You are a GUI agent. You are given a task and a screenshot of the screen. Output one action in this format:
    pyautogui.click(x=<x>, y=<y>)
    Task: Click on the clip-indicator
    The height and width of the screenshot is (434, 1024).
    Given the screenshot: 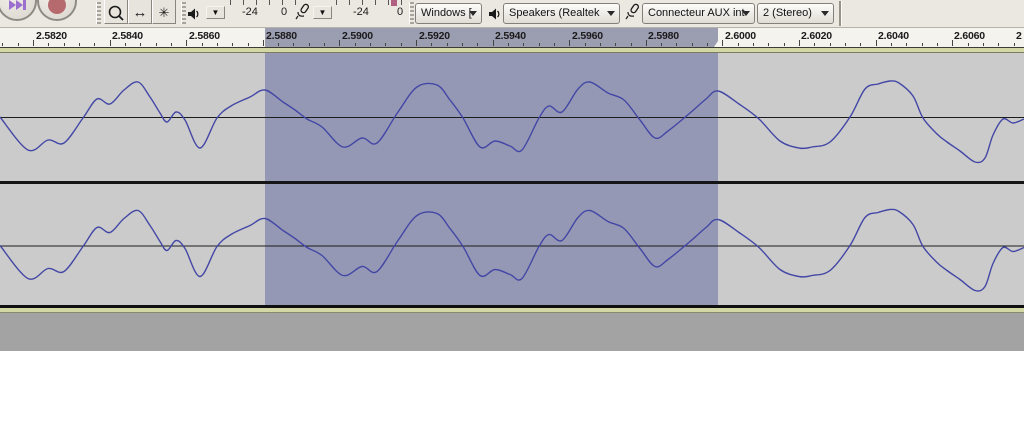 What is the action you would take?
    pyautogui.click(x=394, y=3)
    